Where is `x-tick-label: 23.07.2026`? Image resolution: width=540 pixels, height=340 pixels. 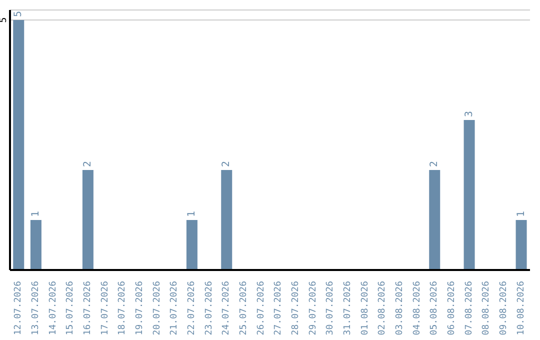
x-tick-label: 23.07.2026 is located at coordinates (209, 308).